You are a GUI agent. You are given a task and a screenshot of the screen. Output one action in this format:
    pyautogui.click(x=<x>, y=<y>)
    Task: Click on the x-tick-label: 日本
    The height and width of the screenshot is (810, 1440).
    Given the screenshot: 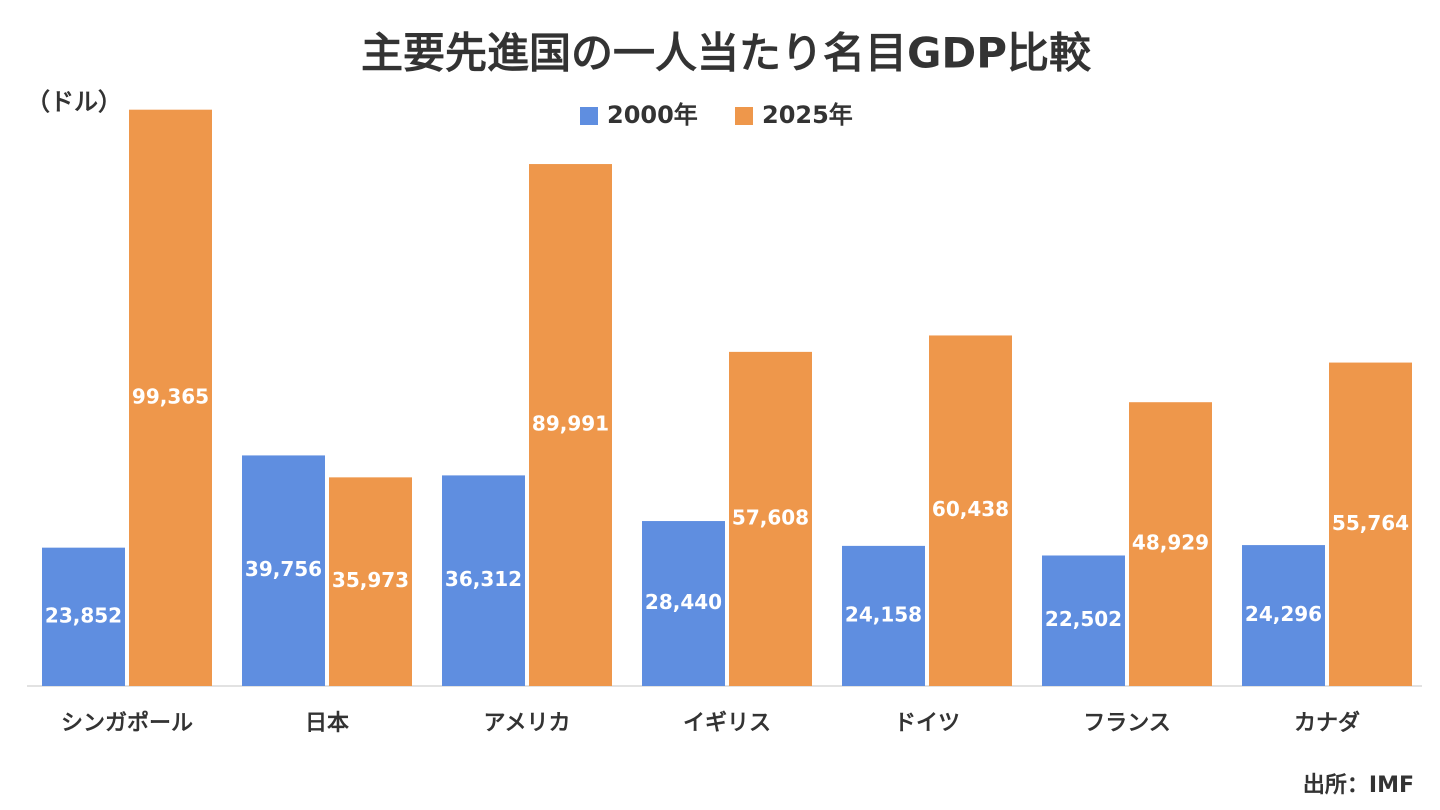 What is the action you would take?
    pyautogui.click(x=327, y=723)
    